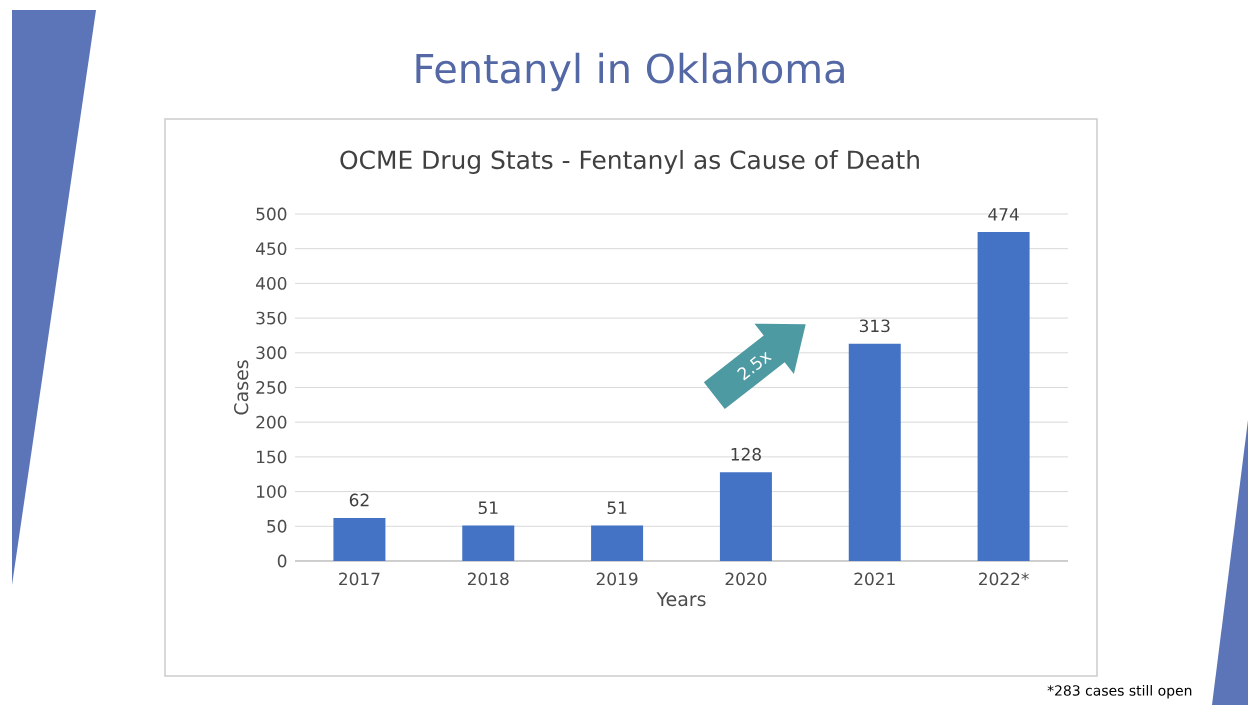 The image size is (1248, 705). Describe the element at coordinates (746, 454) in the screenshot. I see `data-label: 128` at that location.